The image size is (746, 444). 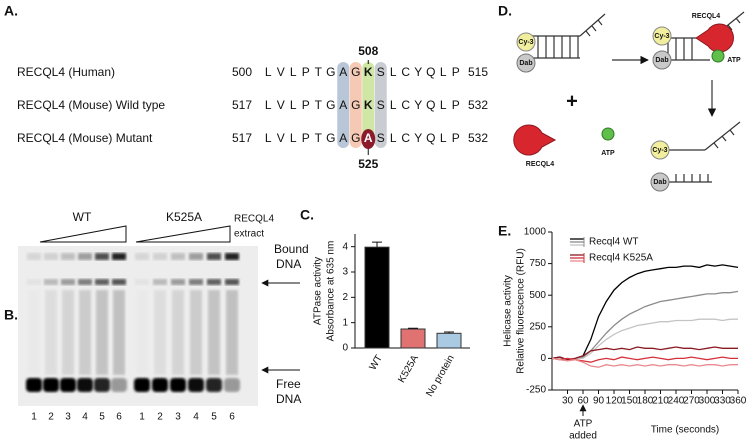 What do you see at coordinates (540, 164) in the screenshot?
I see `enzyme-label: RECQL4` at bounding box center [540, 164].